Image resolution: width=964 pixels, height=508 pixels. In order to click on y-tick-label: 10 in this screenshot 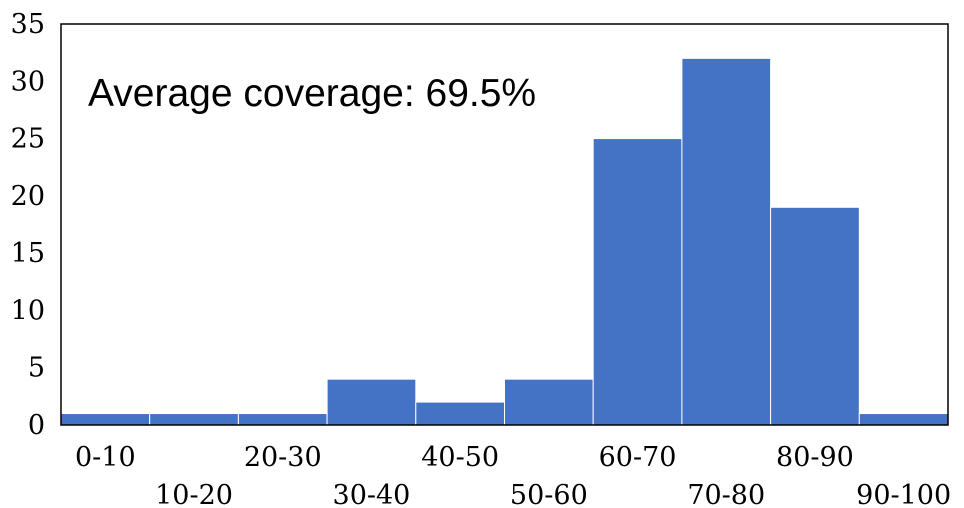, I will do `click(28, 310)`.